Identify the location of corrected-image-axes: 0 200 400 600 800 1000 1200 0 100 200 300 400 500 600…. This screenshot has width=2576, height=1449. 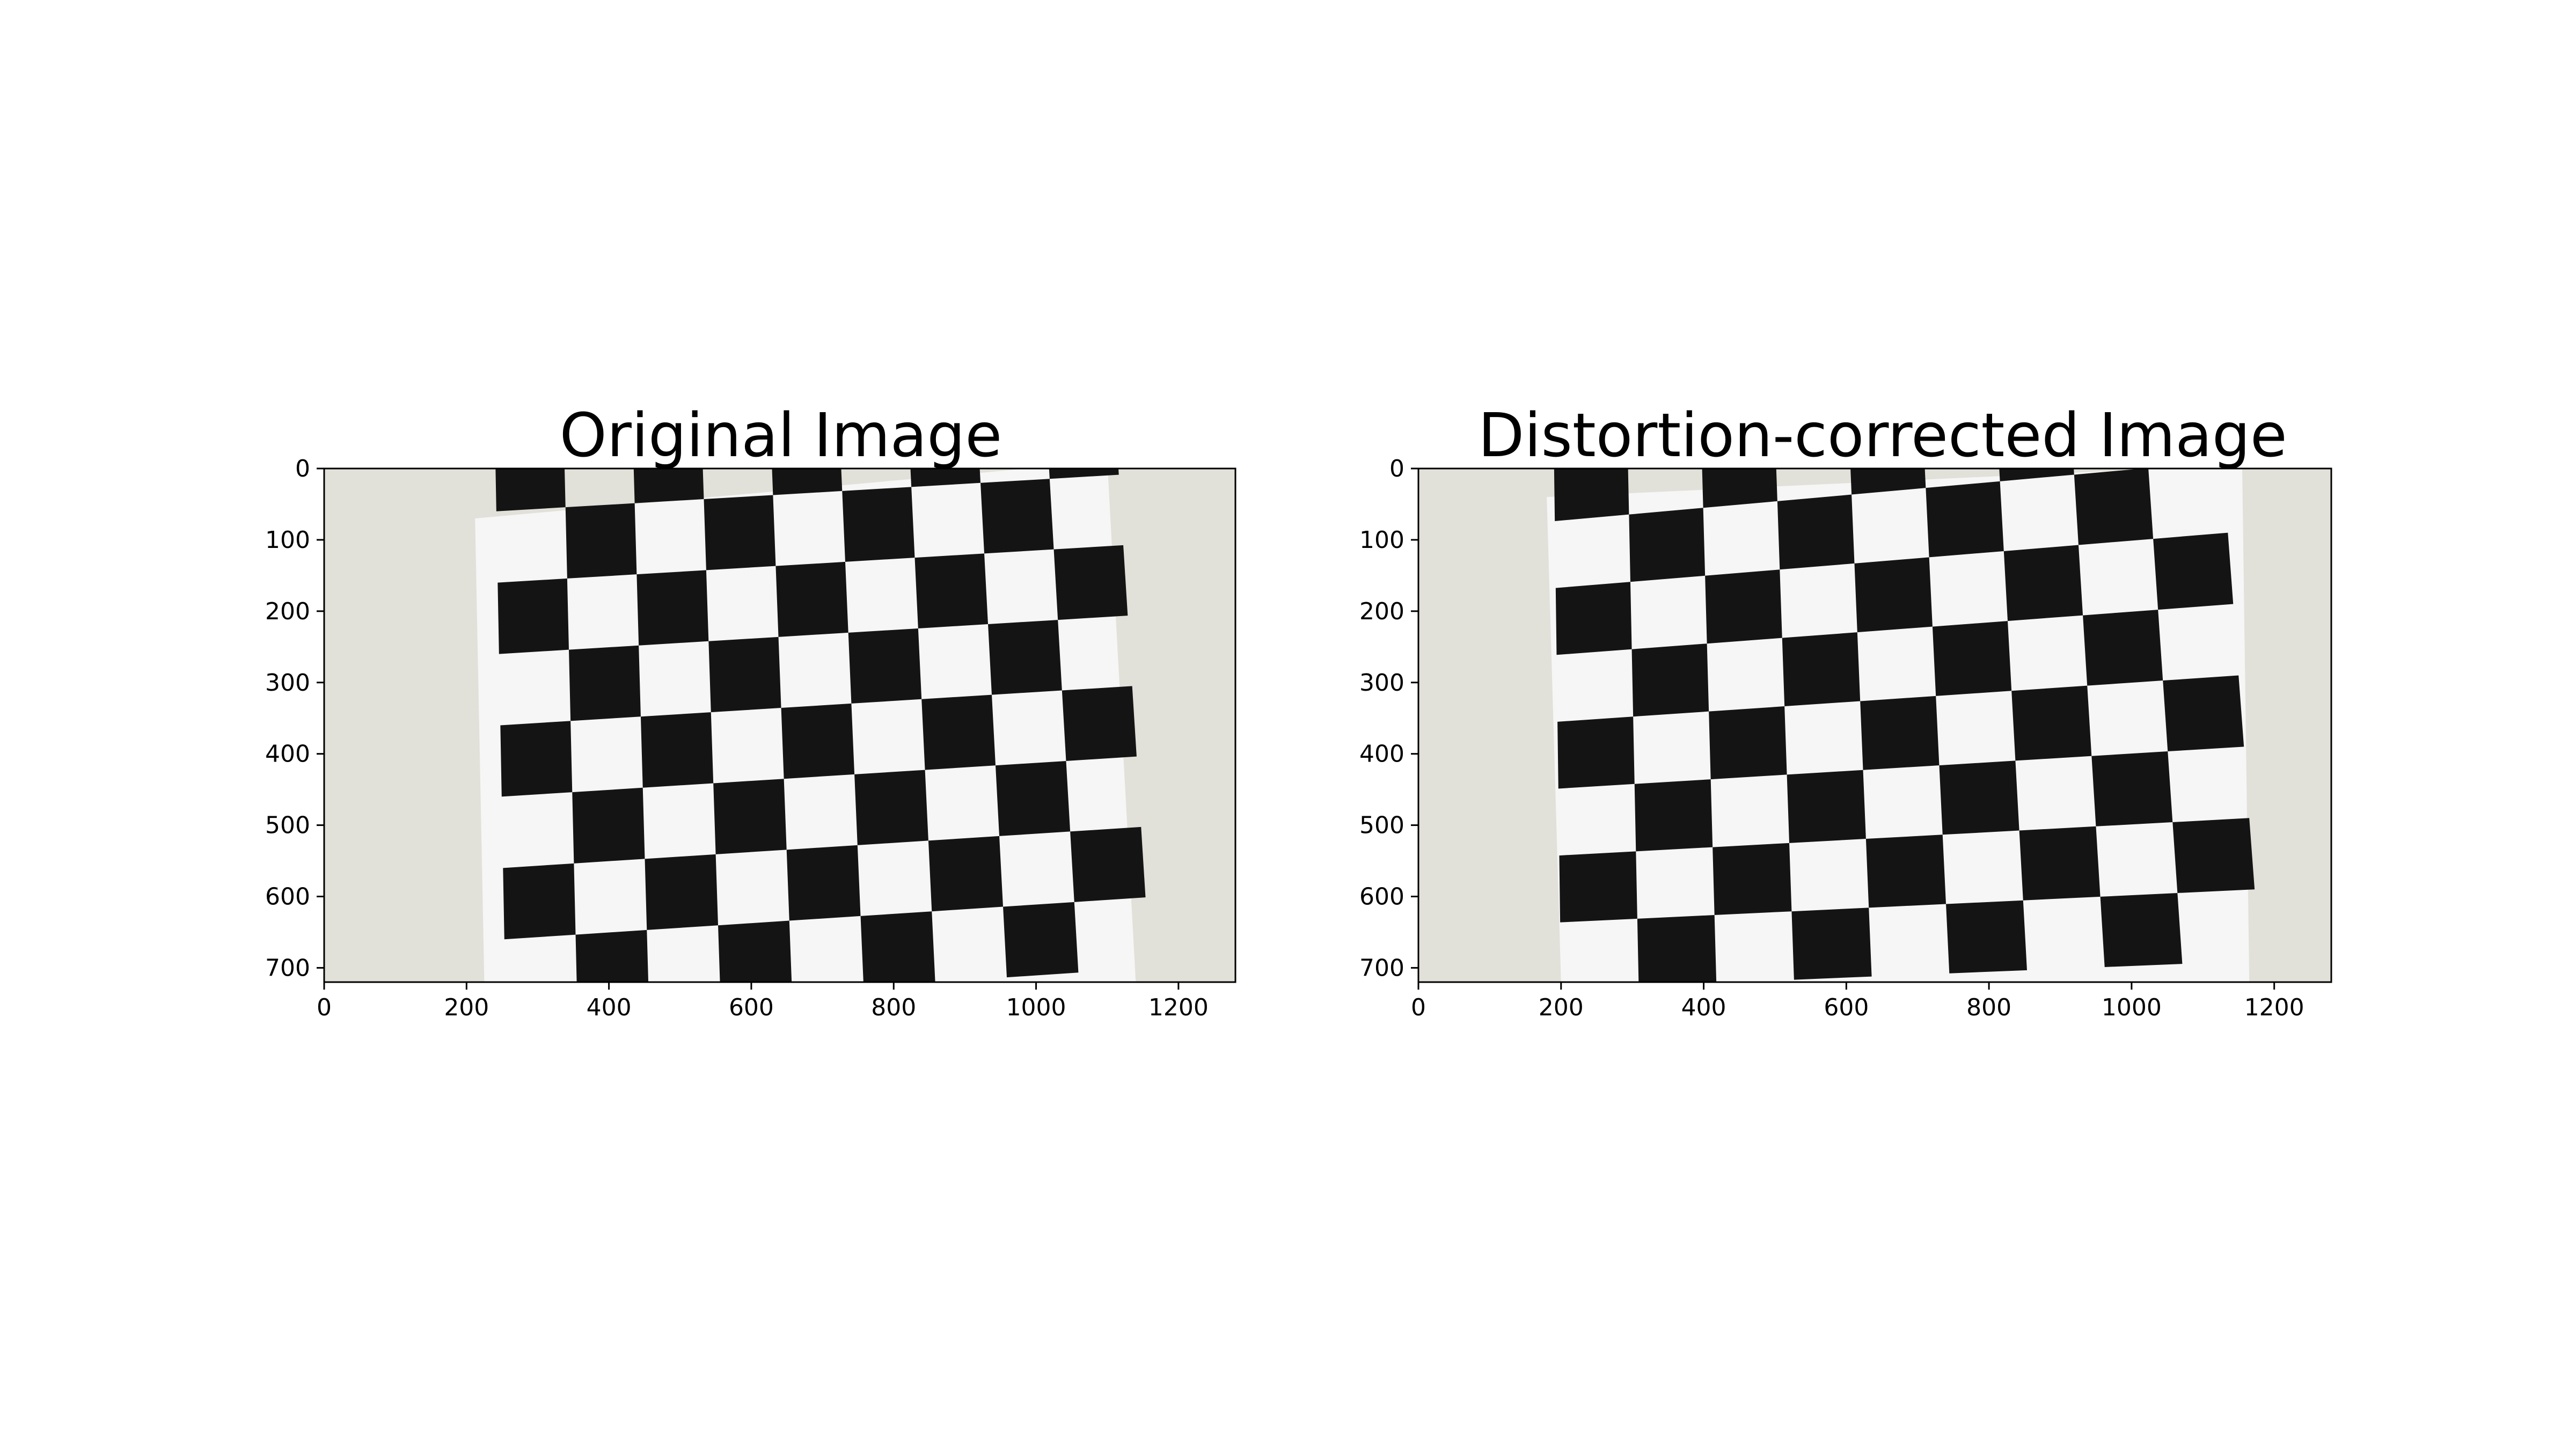
(1845, 738).